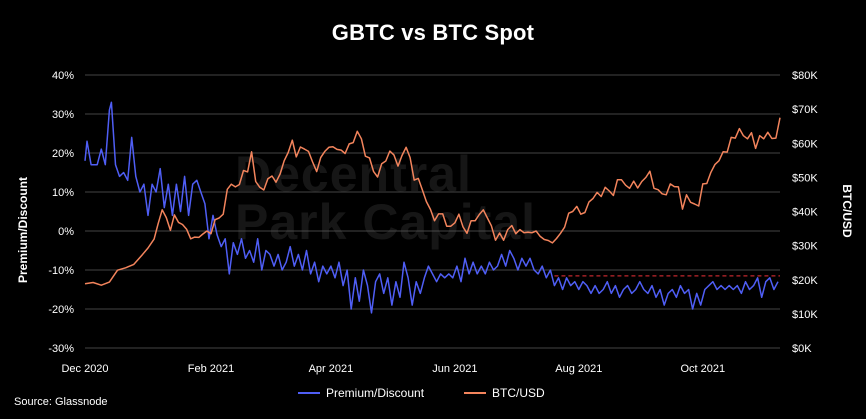 This screenshot has width=866, height=419. What do you see at coordinates (63, 76) in the screenshot?
I see `y-tick-left-label: 40%` at bounding box center [63, 76].